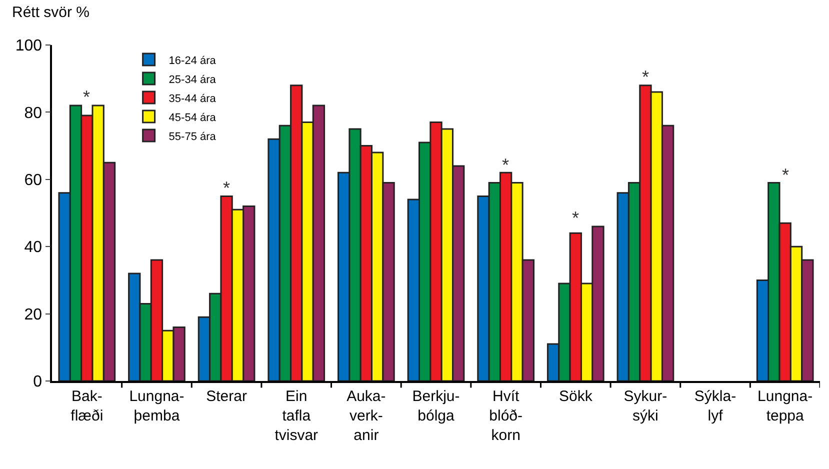  Describe the element at coordinates (28, 46) in the screenshot. I see `y-tick-label: 100` at that location.